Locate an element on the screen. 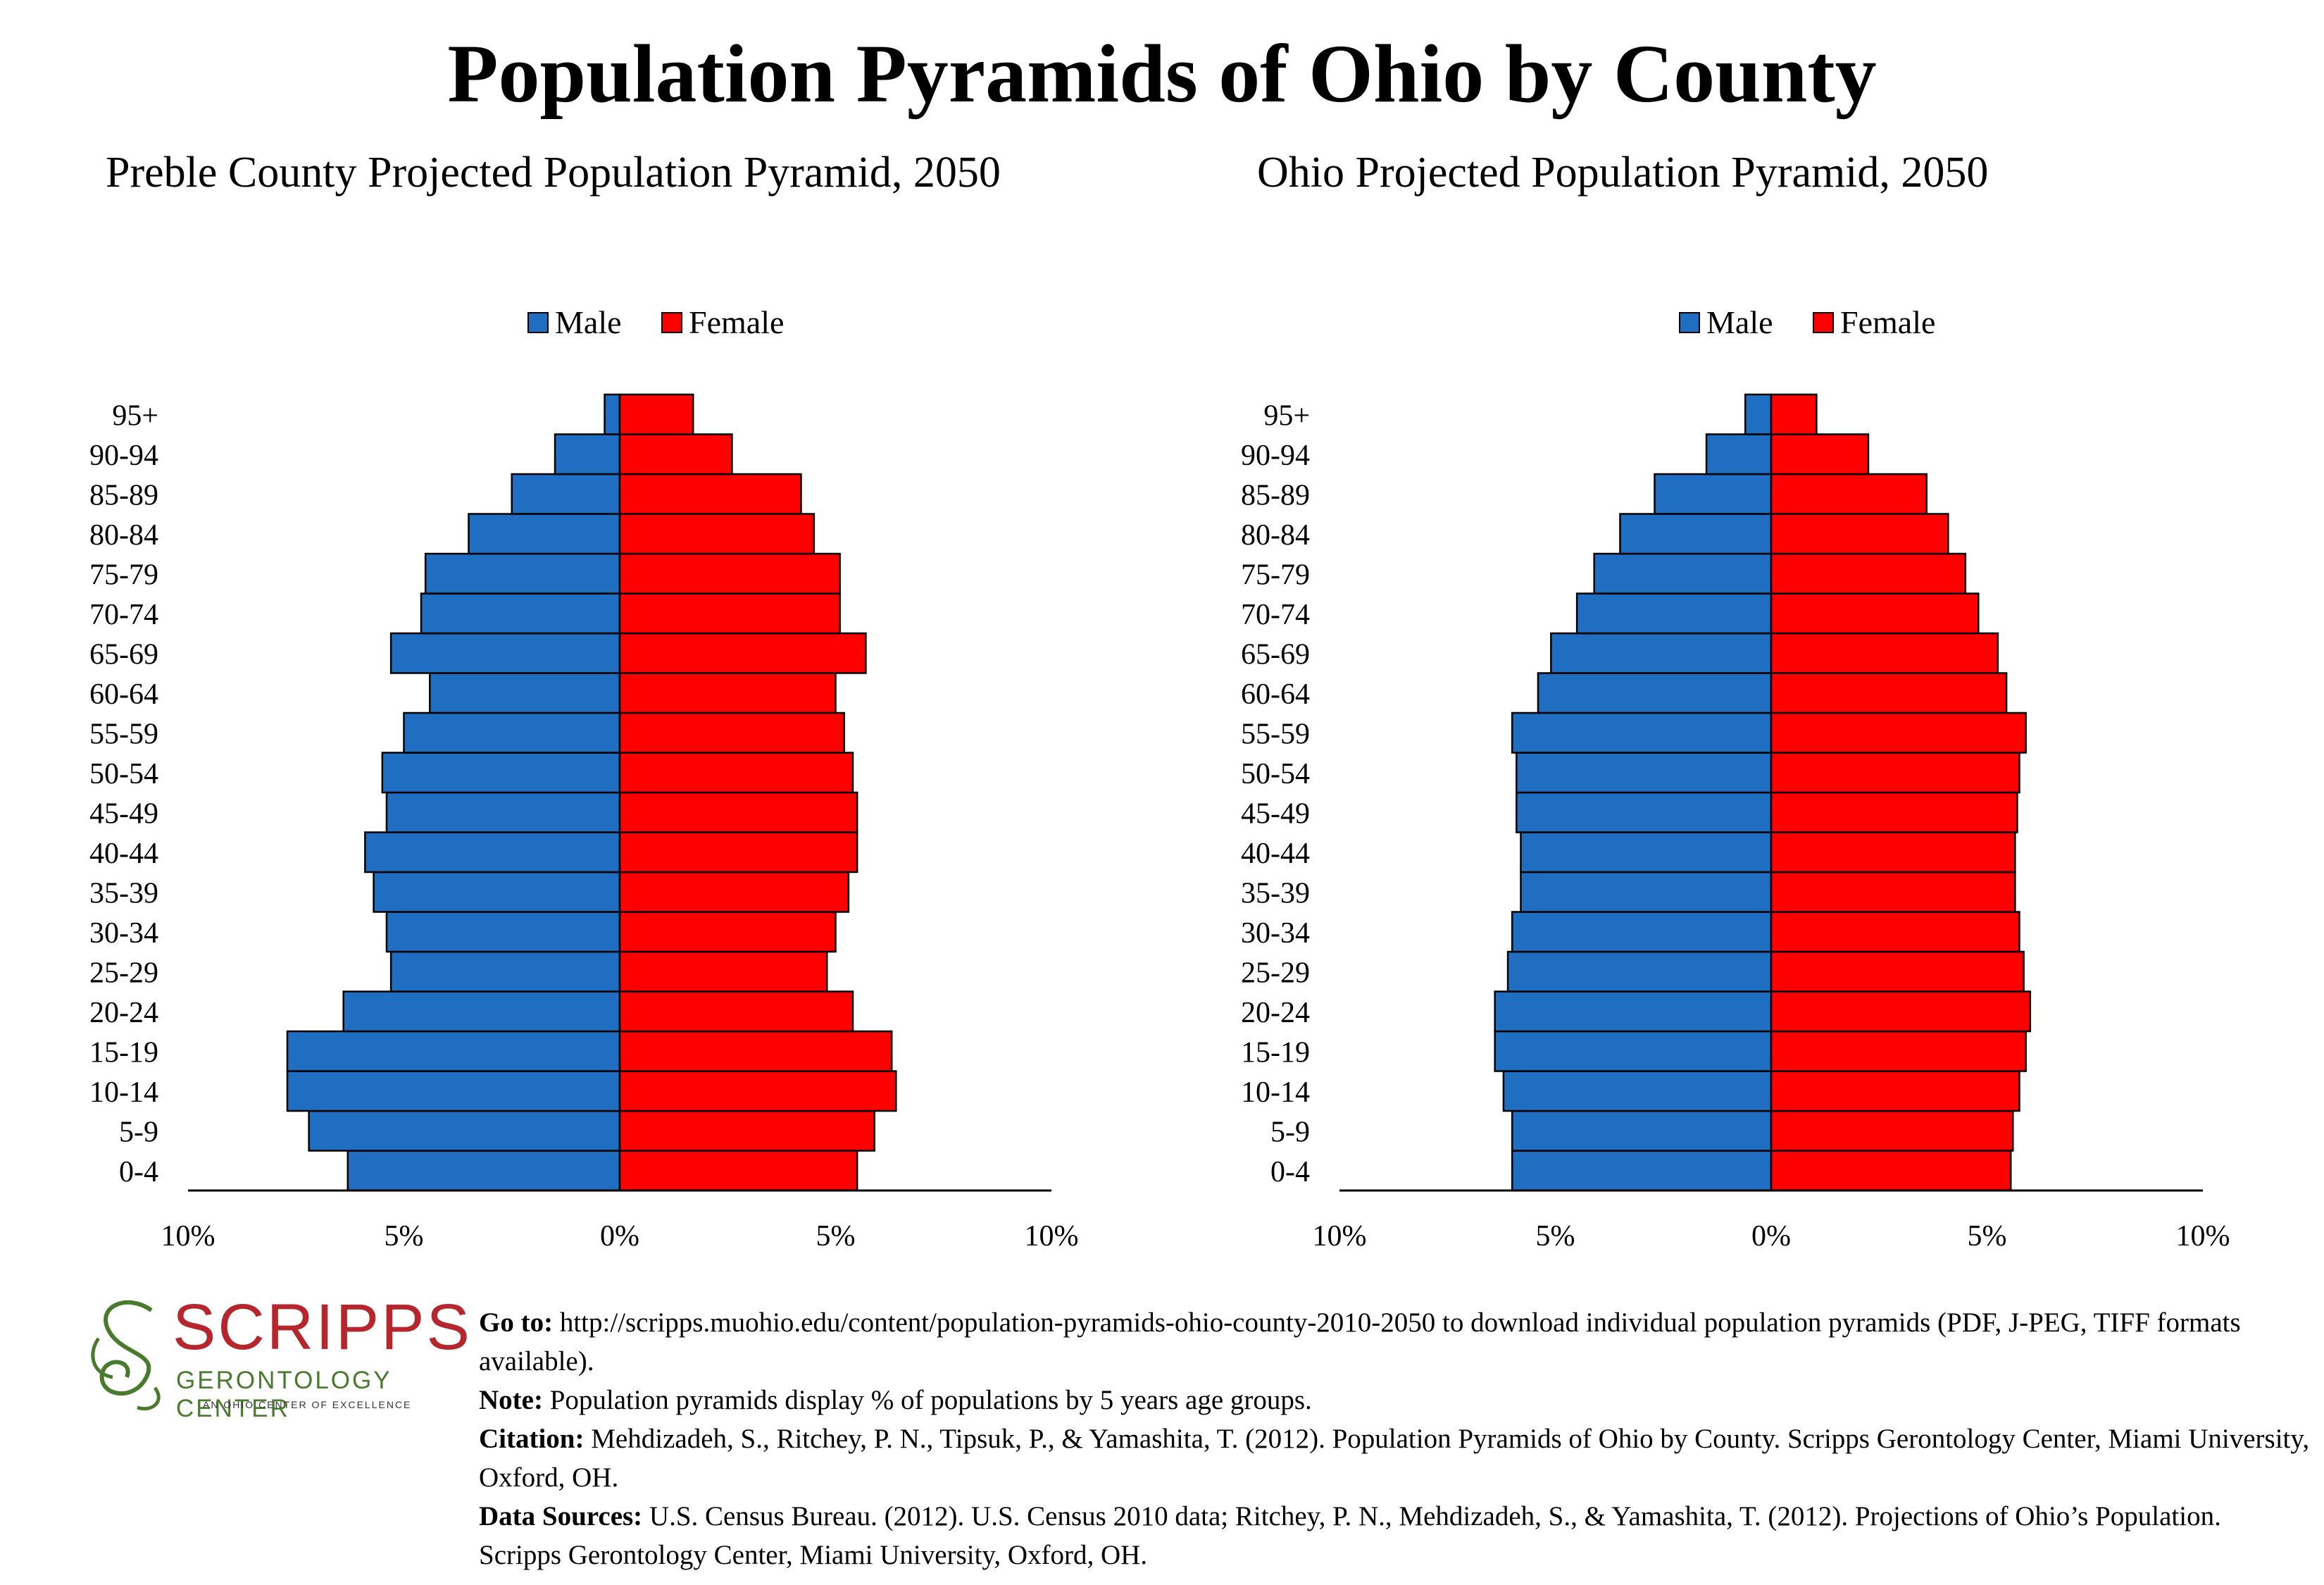  note-label: Note: is located at coordinates (511, 1400).